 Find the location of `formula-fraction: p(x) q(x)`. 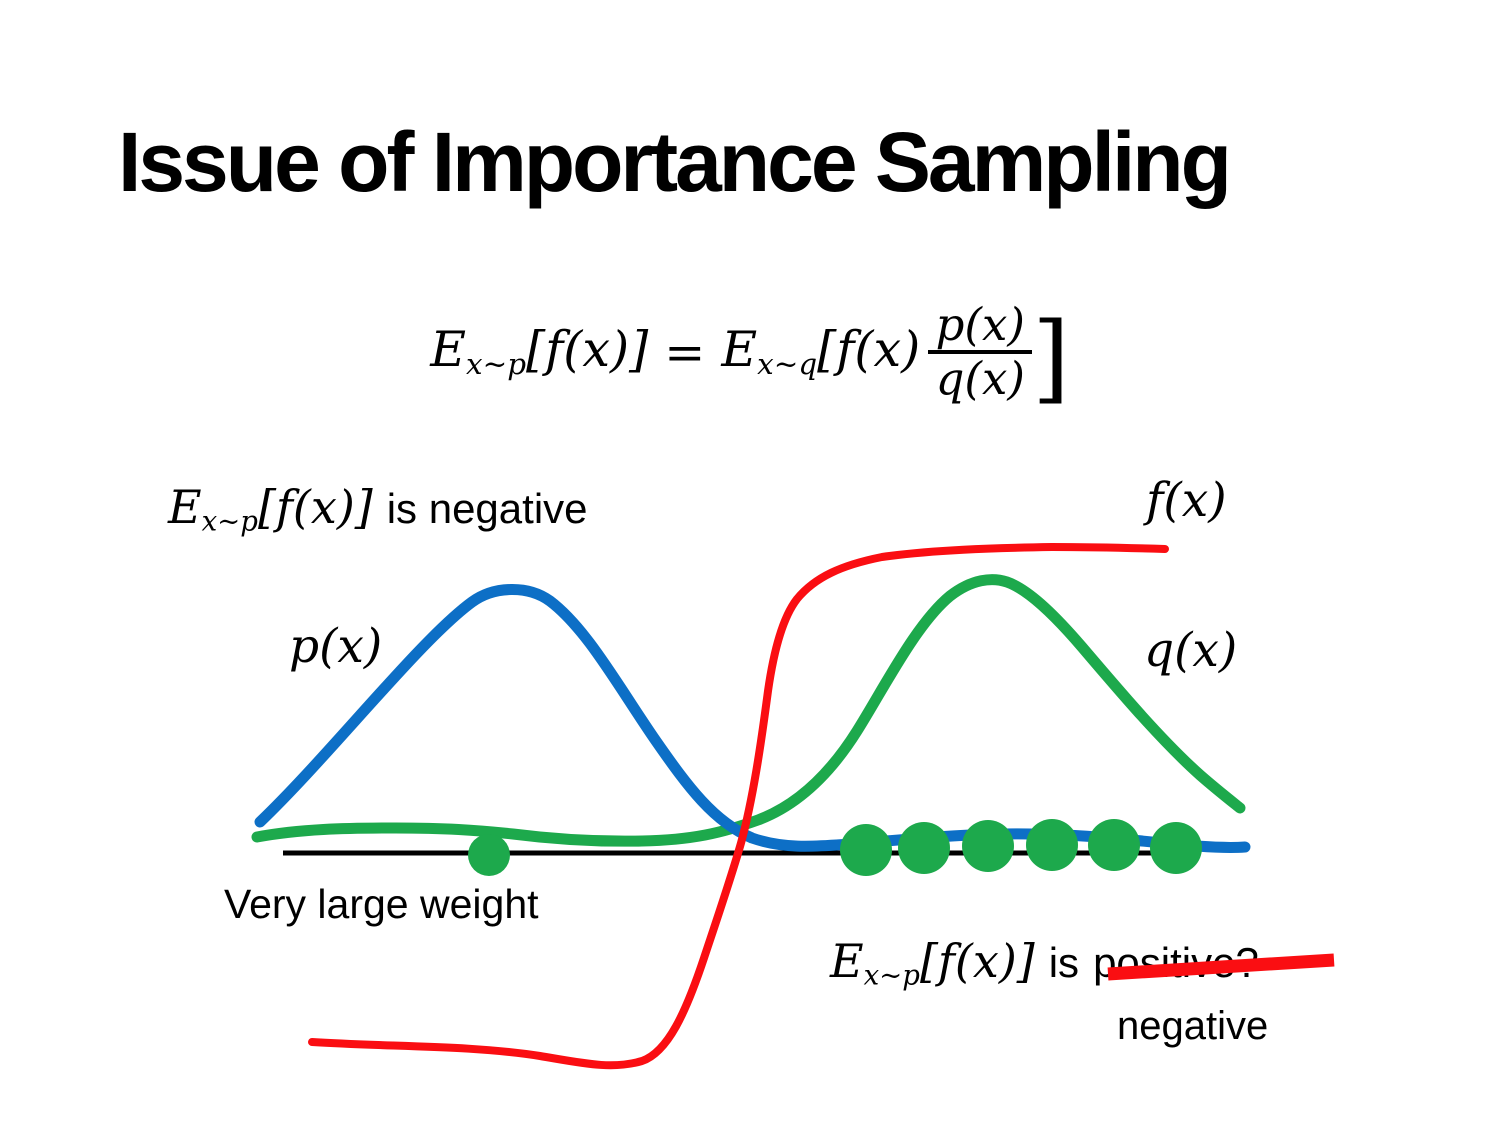

formula-fraction: p(x) q(x) is located at coordinates (980, 352).